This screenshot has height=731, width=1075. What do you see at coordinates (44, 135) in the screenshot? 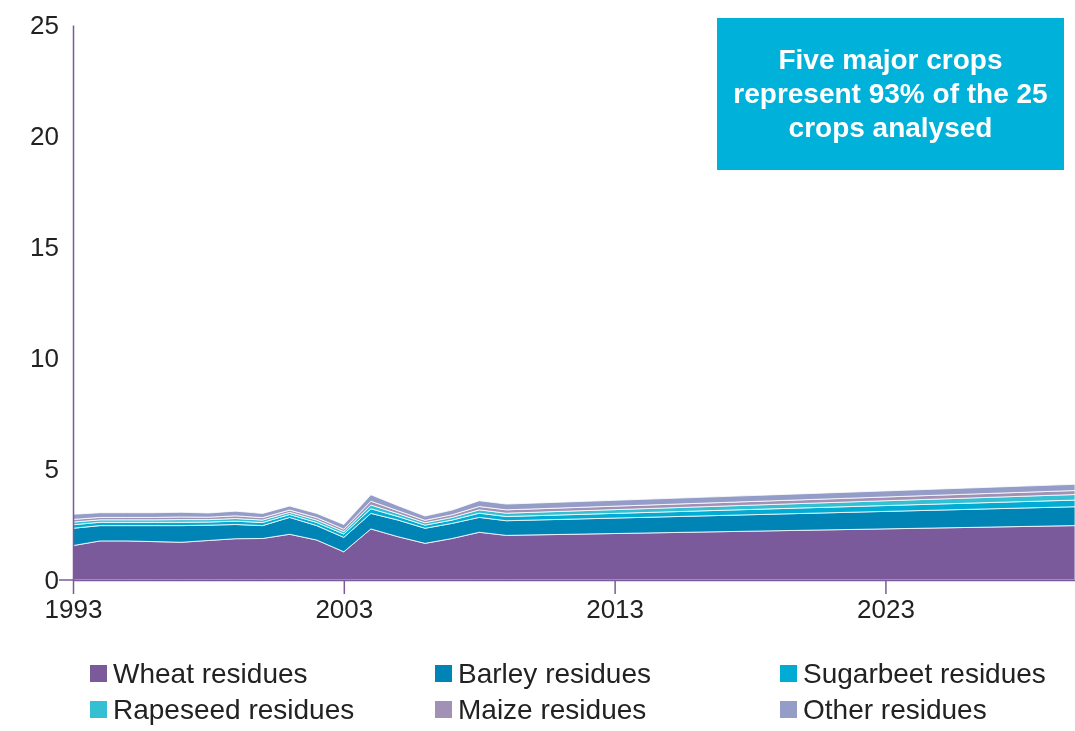
I see `y-tick-label: 20` at bounding box center [44, 135].